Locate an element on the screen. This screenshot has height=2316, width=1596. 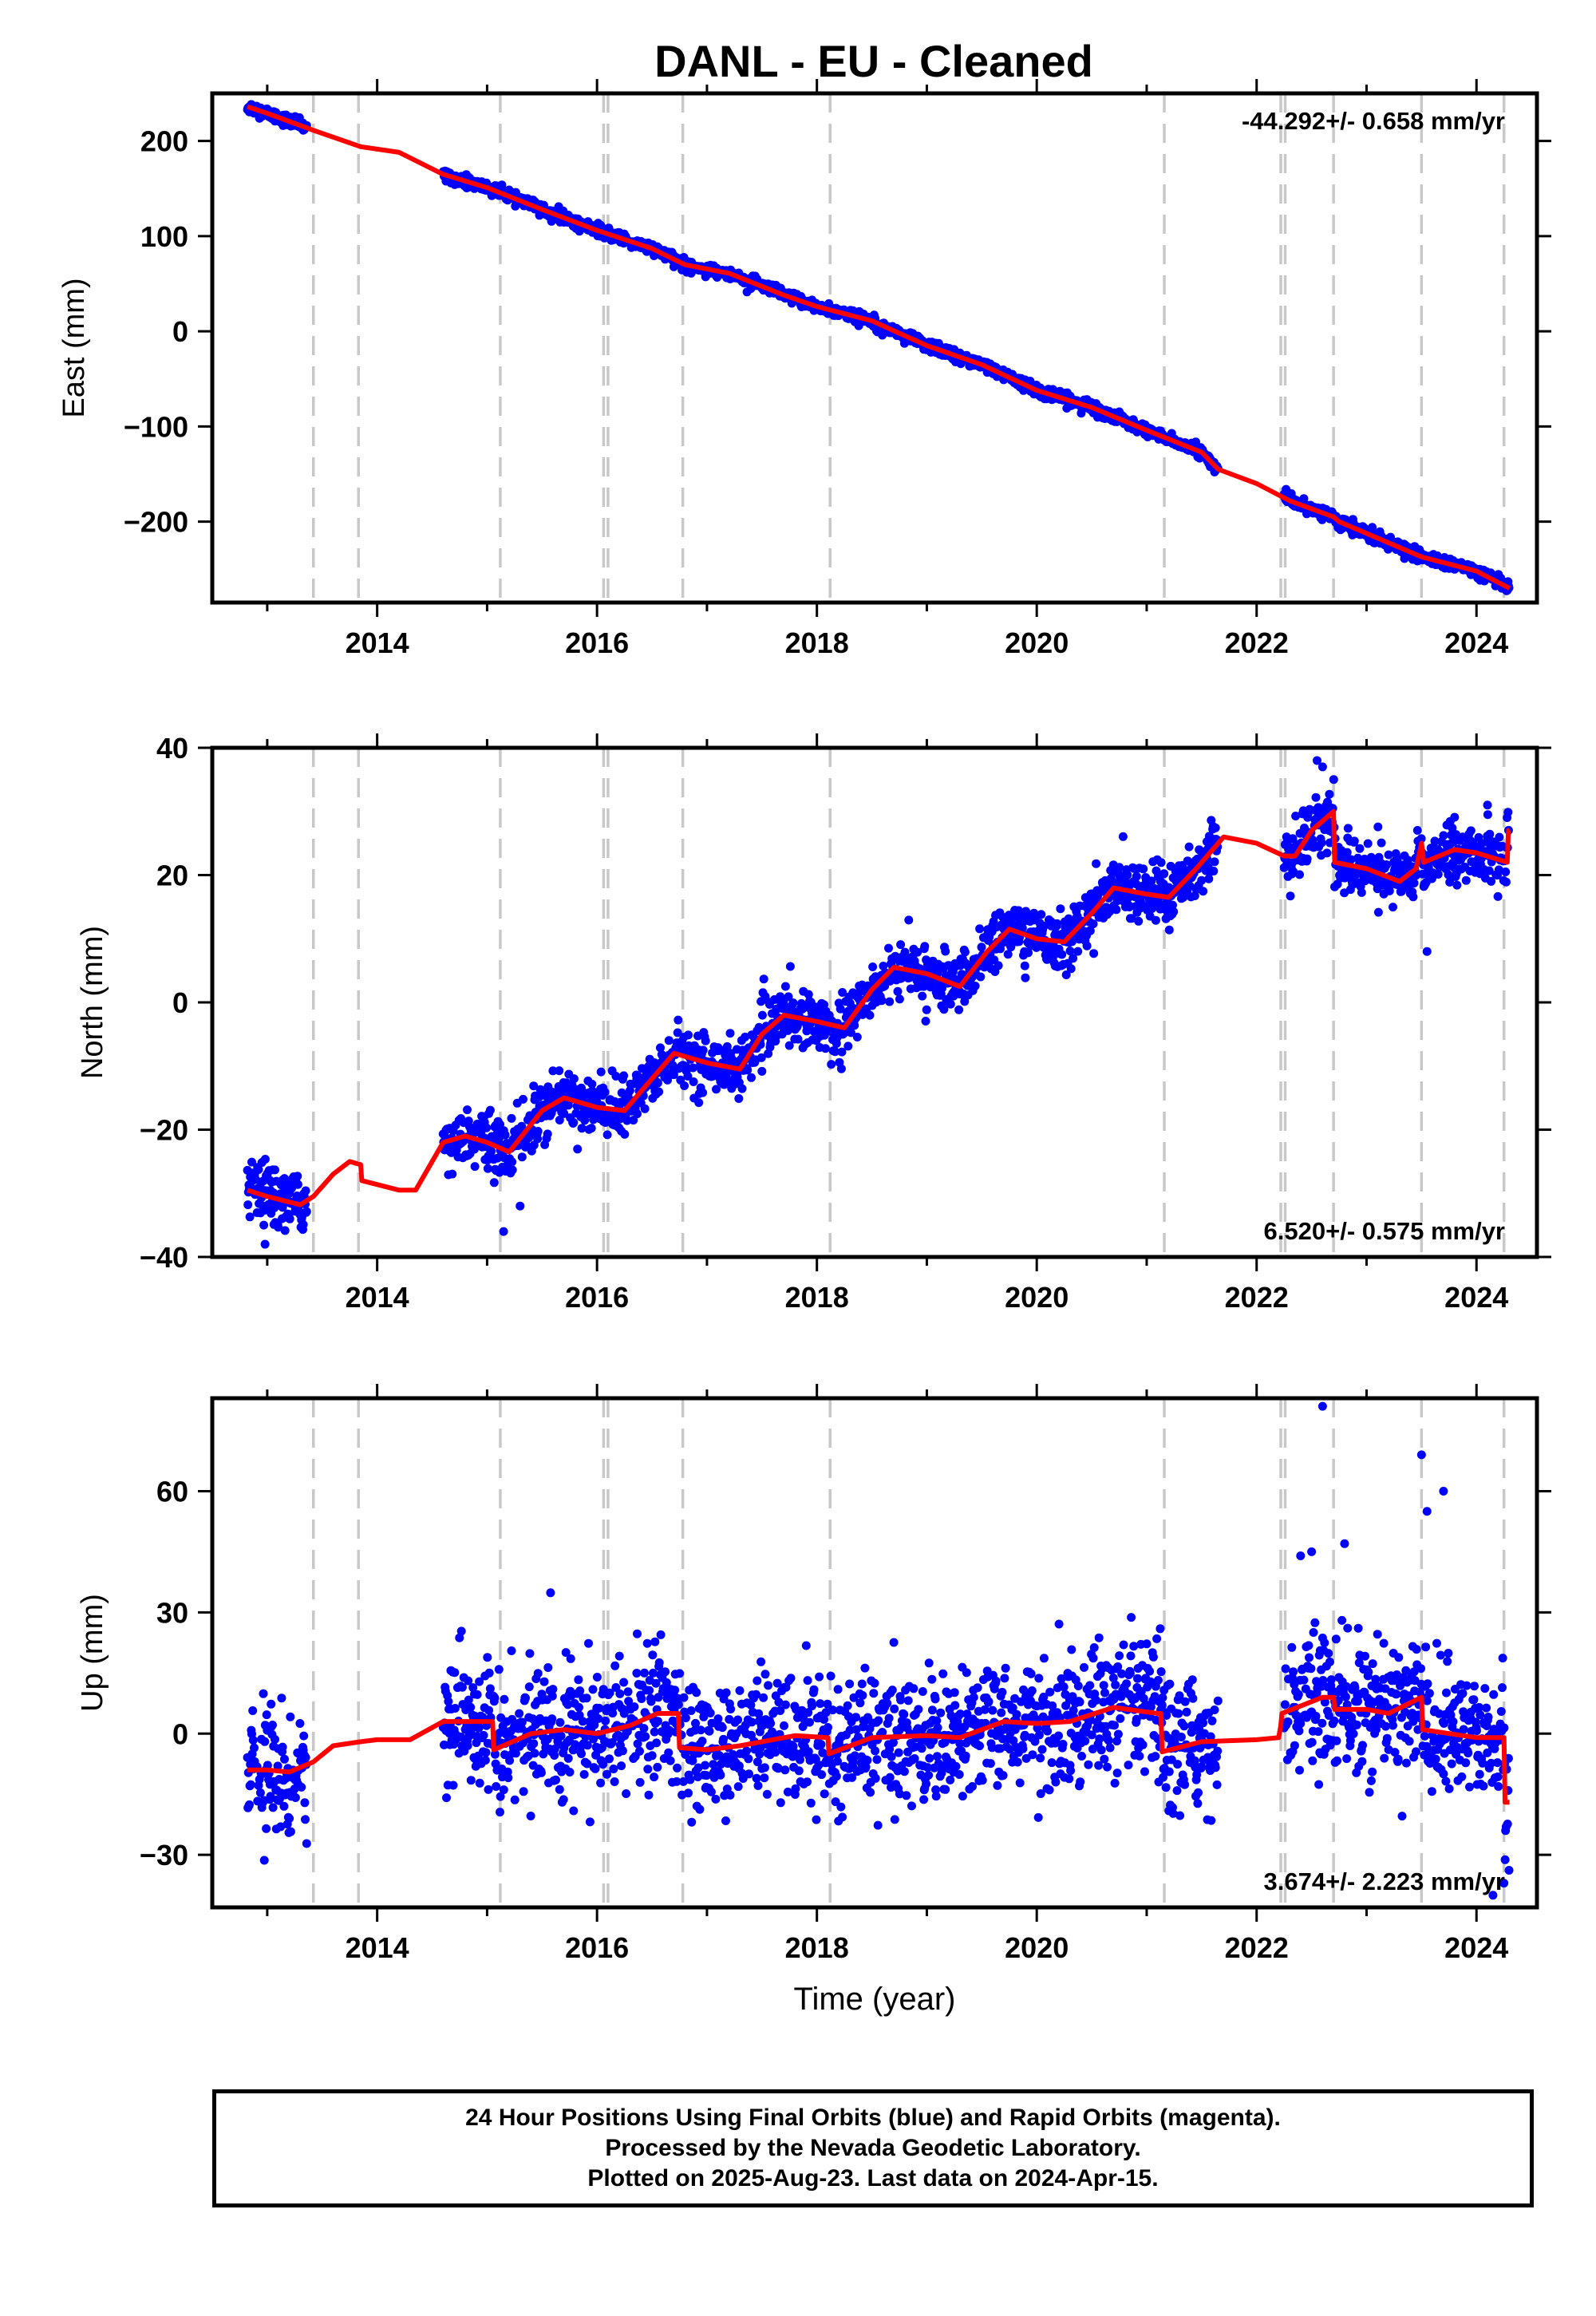
east-y-axis-label: East (mm) is located at coordinates (74, 347).